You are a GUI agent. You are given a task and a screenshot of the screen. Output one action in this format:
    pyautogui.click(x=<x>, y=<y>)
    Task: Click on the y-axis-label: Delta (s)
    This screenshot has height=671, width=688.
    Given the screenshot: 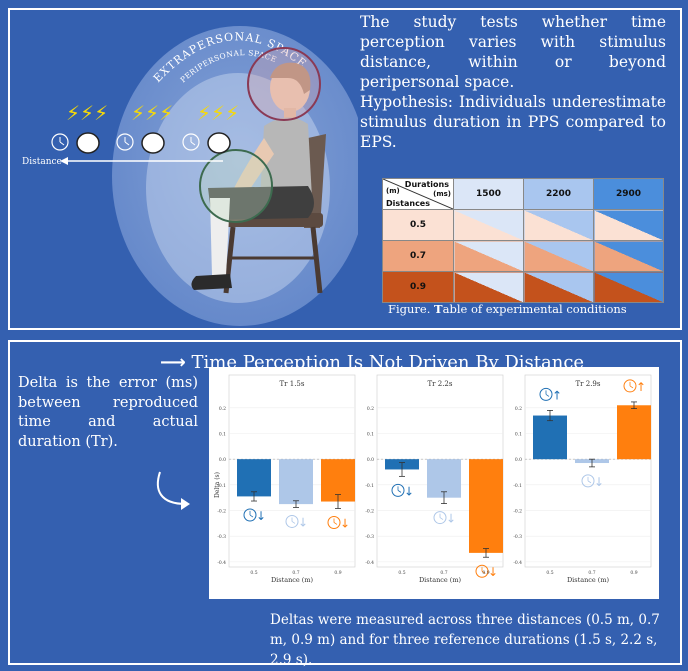 What is the action you would take?
    pyautogui.click(x=217, y=485)
    